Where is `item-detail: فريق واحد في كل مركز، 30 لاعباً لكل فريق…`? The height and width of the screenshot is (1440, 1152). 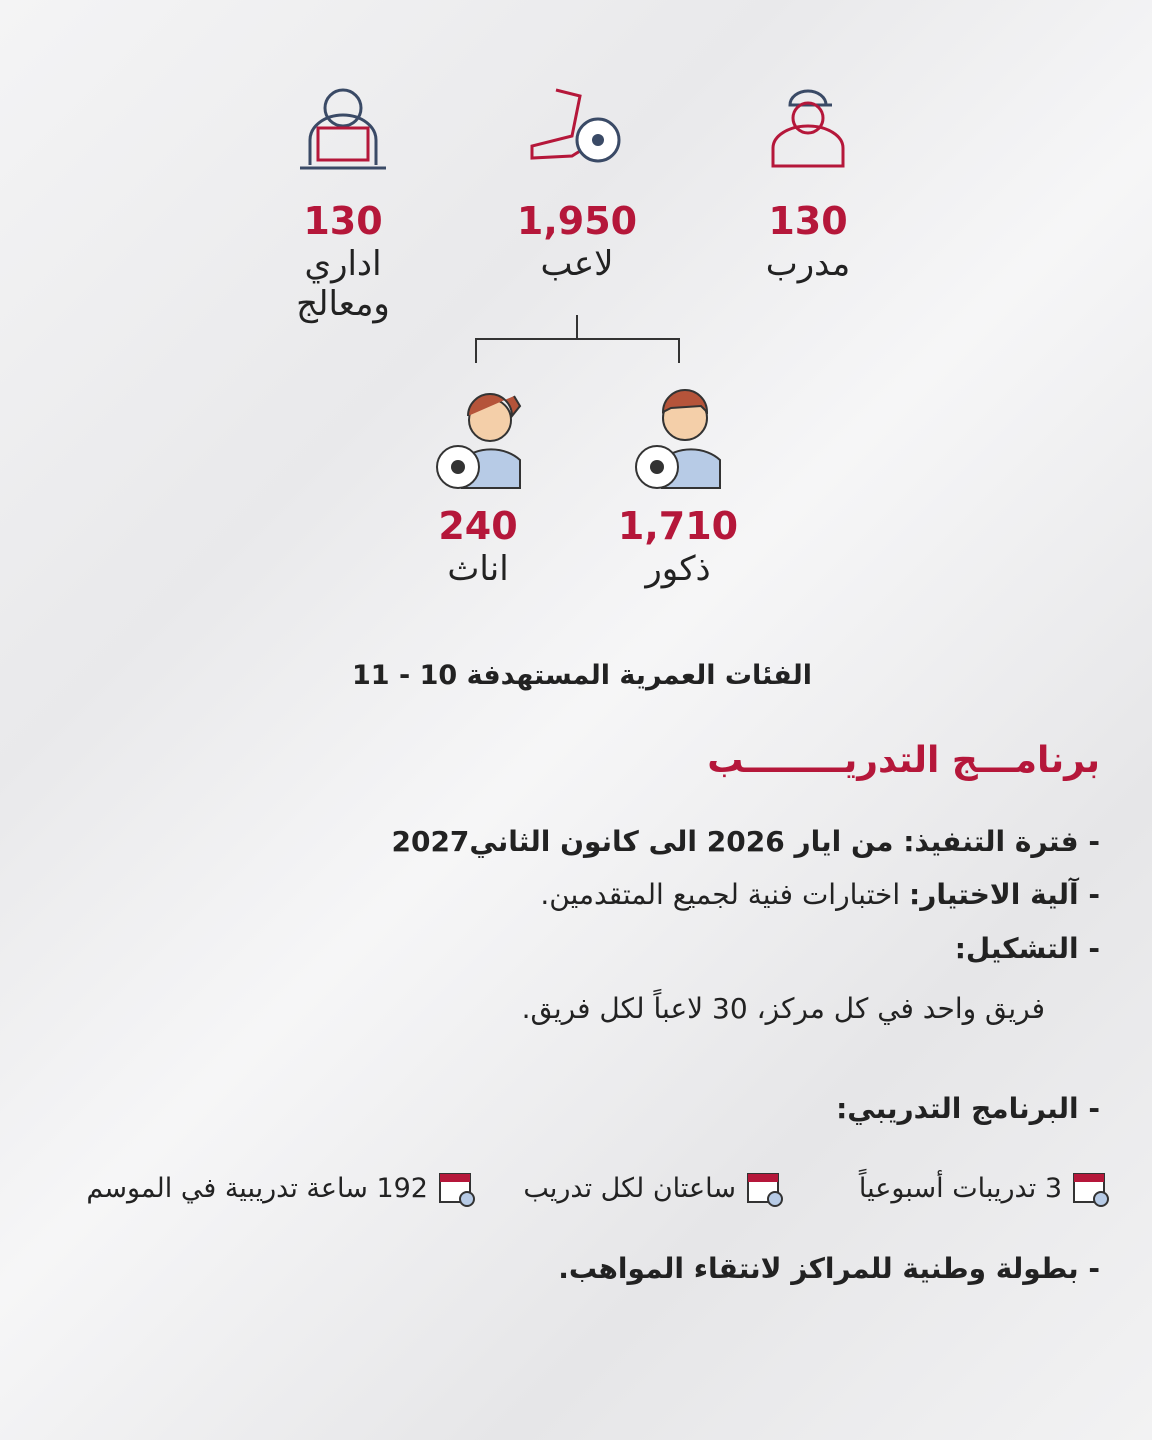
item-detail: فريق واحد في كل مركز، 30 لاعباً لكل فريق… is located at coordinates (783, 1008).